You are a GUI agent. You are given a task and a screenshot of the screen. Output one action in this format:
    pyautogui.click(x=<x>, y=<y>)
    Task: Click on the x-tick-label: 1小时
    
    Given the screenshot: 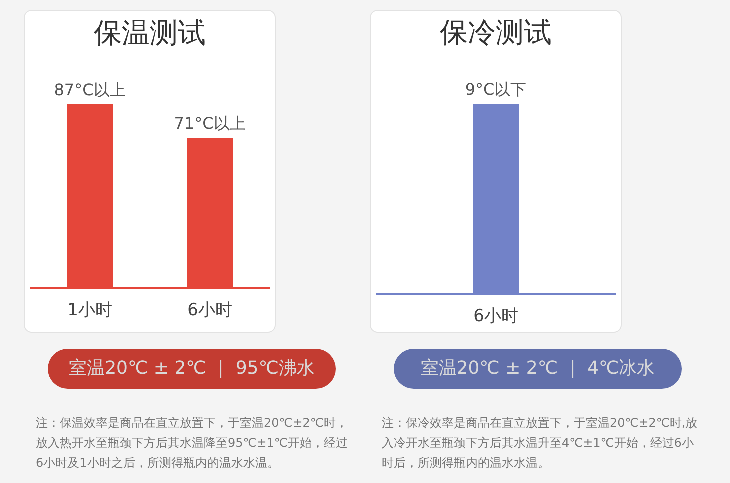 What is the action you would take?
    pyautogui.click(x=90, y=310)
    